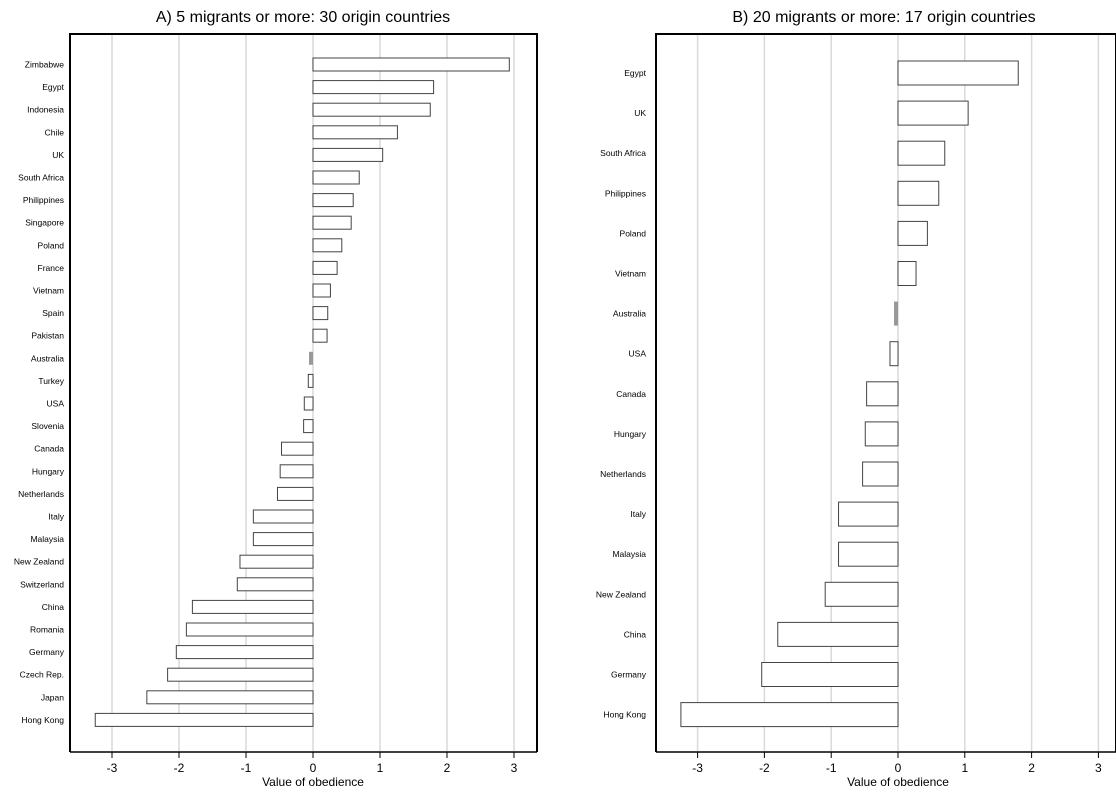  What do you see at coordinates (52, 697) in the screenshot?
I see `y-tick-label: Japan` at bounding box center [52, 697].